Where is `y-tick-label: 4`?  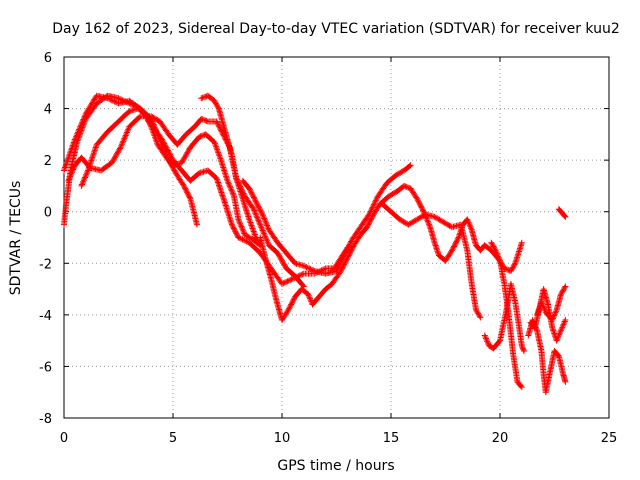 y-tick-label: 4 is located at coordinates (48, 110).